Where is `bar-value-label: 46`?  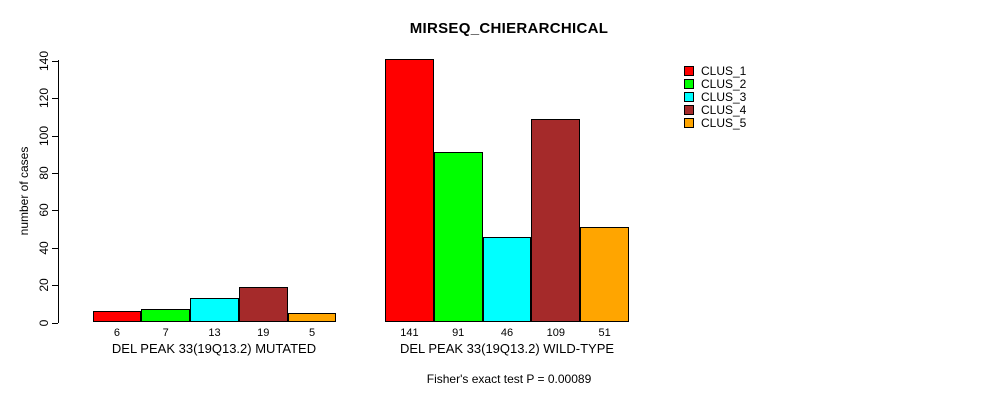
bar-value-label: 46 is located at coordinates (507, 333).